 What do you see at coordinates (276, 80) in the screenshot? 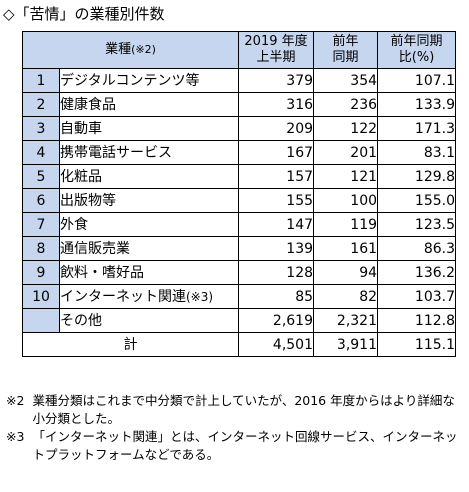
I see `row-current-value: 379` at bounding box center [276, 80].